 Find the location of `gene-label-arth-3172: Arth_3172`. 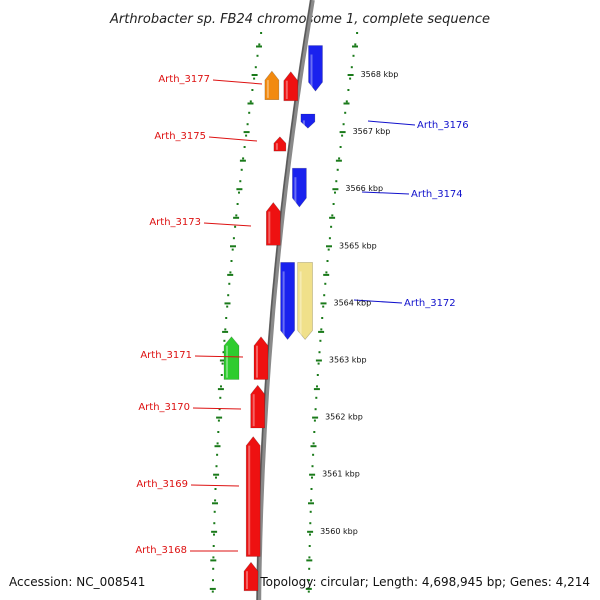

gene-label-arth-3172: Arth_3172 is located at coordinates (430, 303).